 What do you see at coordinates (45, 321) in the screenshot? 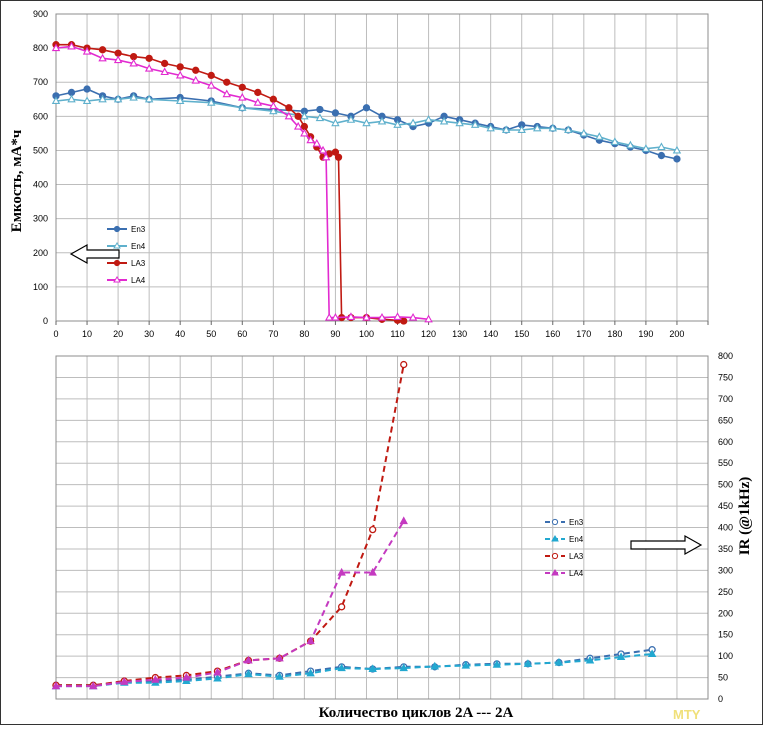
I see `y-tick-label: 0` at bounding box center [45, 321].